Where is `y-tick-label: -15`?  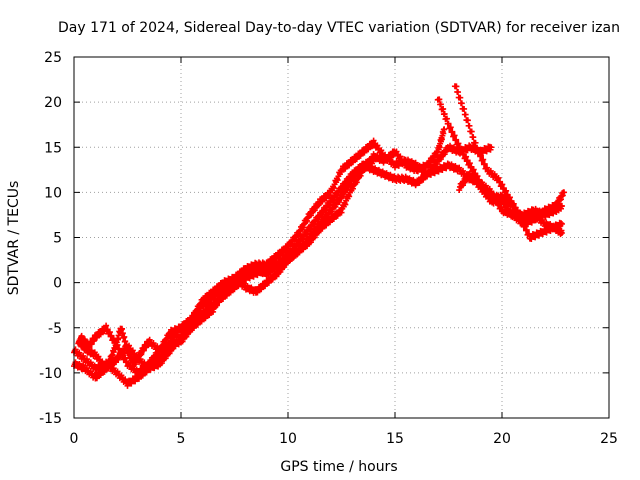 y-tick-label: -15 is located at coordinates (50, 419).